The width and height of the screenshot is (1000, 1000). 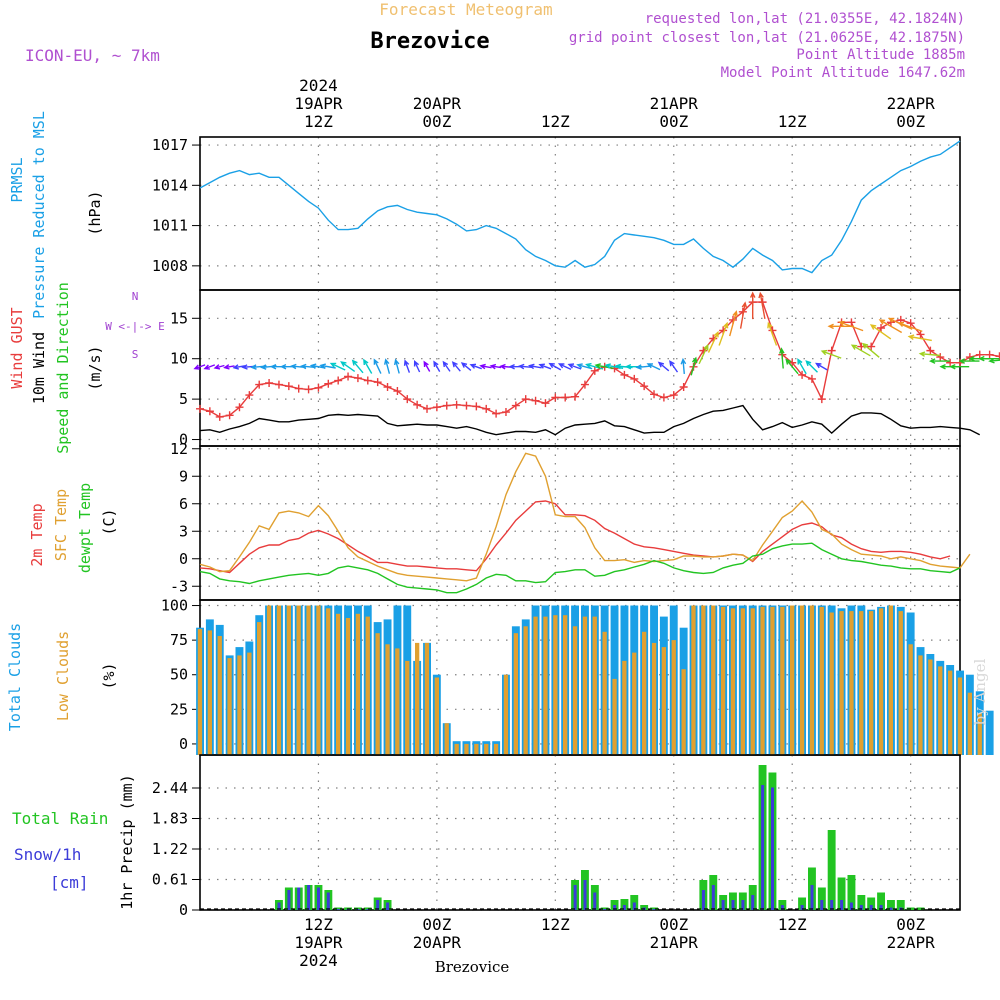 I want to click on bottom-time-label: 12Z, so click(x=318, y=924).